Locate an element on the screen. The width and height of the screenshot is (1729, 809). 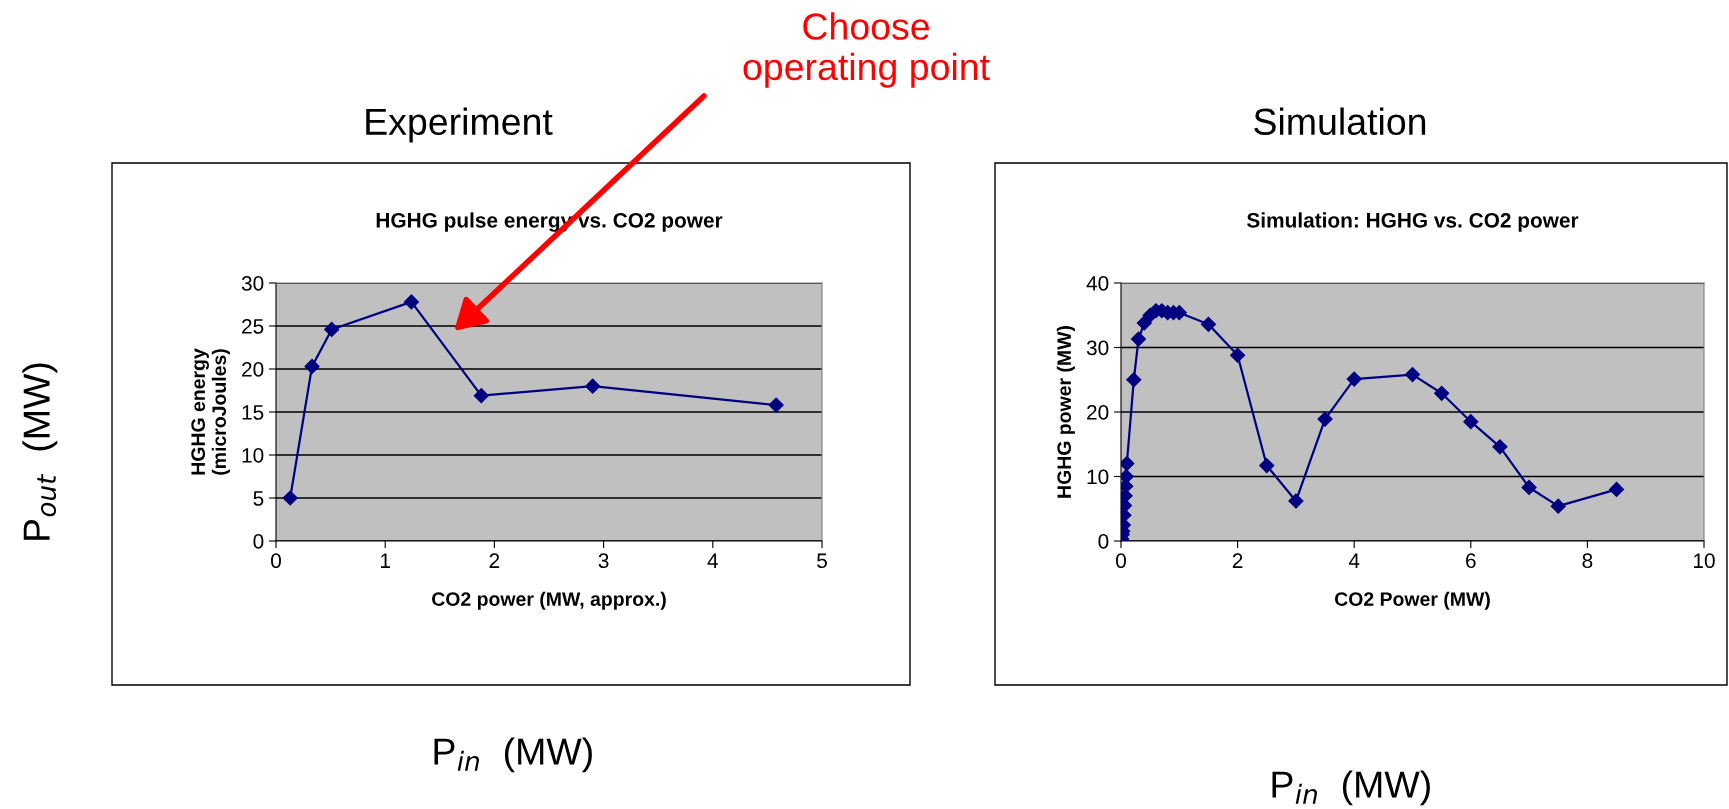
x-tick-label: 6 is located at coordinates (1471, 561).